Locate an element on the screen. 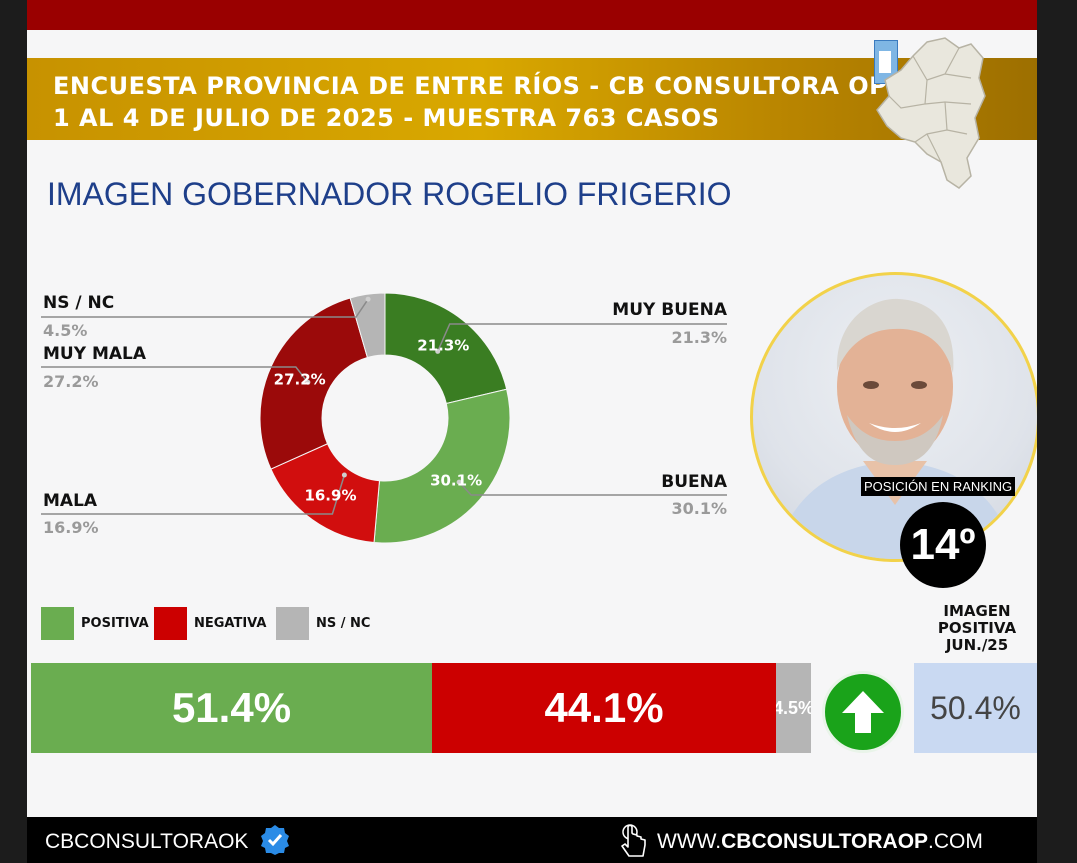 The width and height of the screenshot is (1077, 863). legend-label-positiva: POSITIVA is located at coordinates (115, 623).